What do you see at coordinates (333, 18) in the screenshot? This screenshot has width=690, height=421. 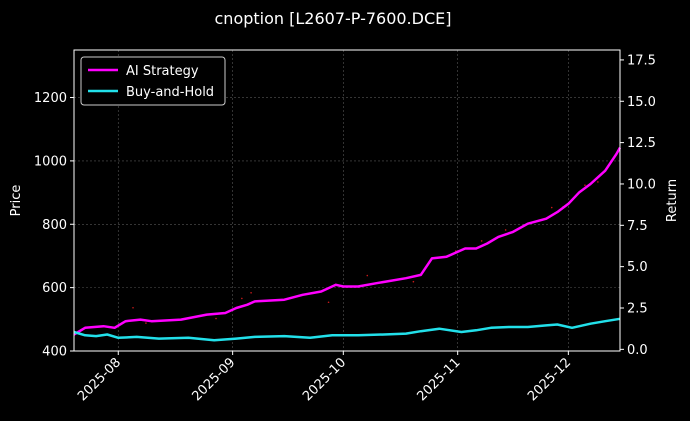 I see `chart-title: cnoption [L2607-P-7600.DCE]` at bounding box center [333, 18].